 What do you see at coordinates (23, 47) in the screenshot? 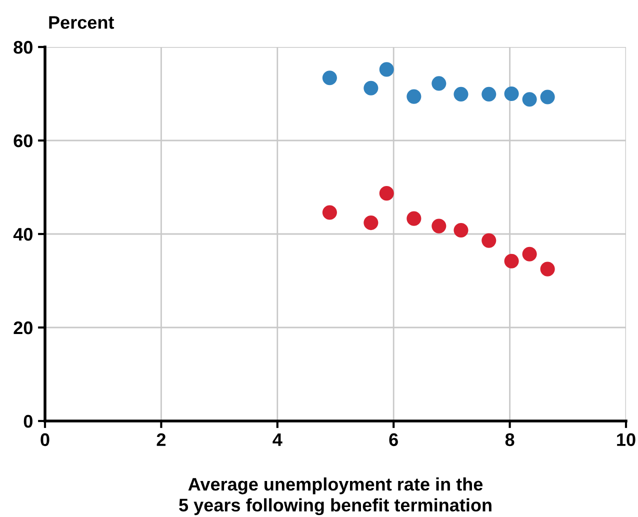
I see `y-tick-label: 80` at bounding box center [23, 47].